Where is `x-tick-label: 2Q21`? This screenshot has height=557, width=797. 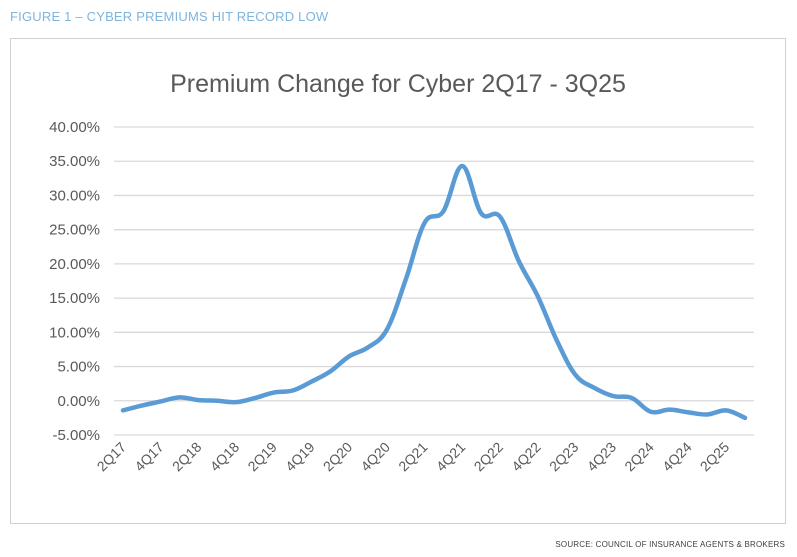 x-tick-label: 2Q21 is located at coordinates (413, 457).